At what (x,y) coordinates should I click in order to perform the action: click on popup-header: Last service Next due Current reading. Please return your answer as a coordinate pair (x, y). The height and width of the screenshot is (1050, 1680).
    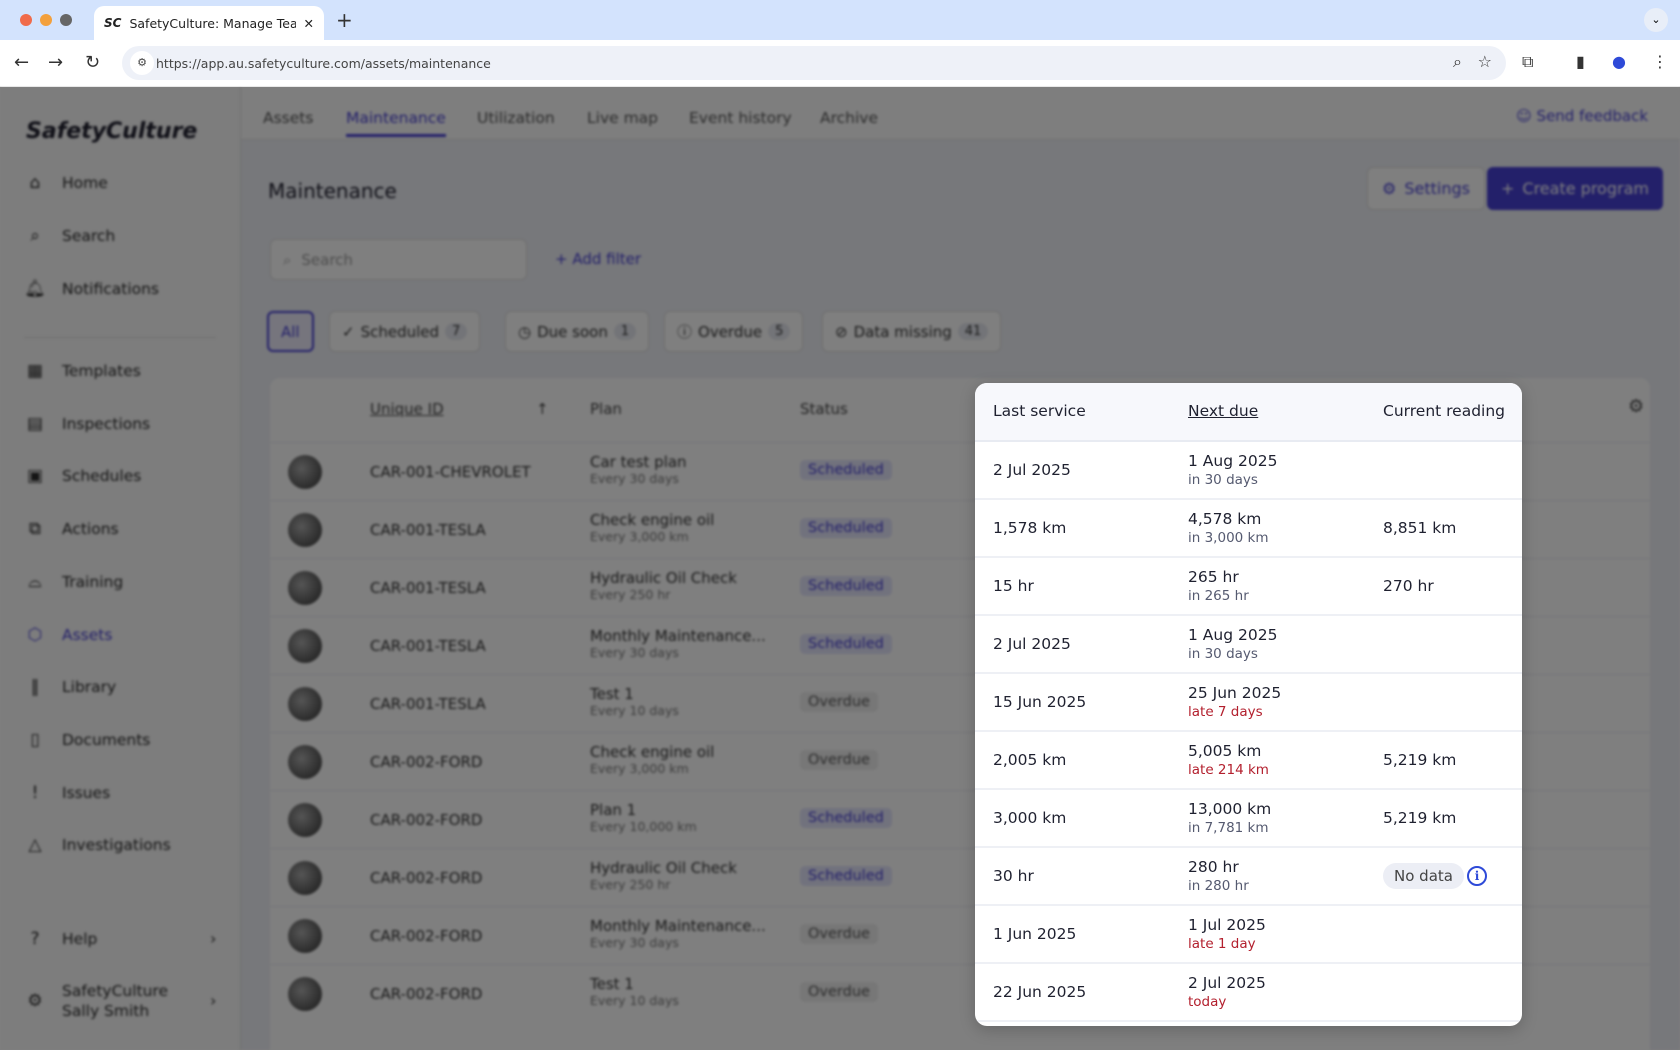
    Looking at the image, I should click on (1248, 412).